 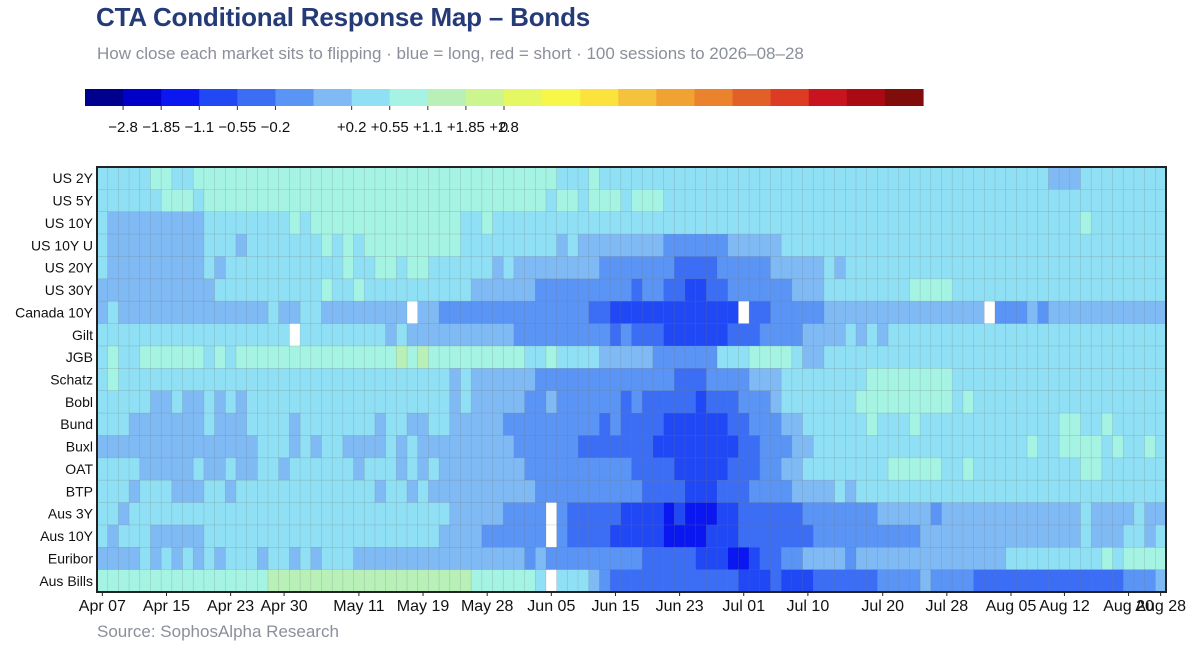 What do you see at coordinates (69, 223) in the screenshot?
I see `row-label: US 10Y` at bounding box center [69, 223].